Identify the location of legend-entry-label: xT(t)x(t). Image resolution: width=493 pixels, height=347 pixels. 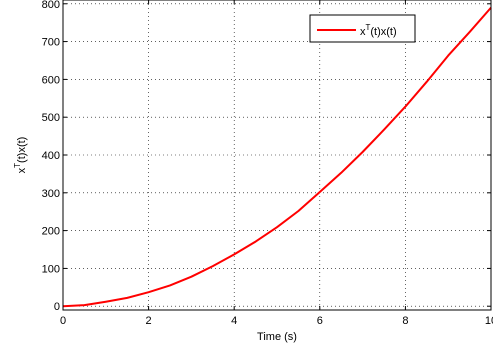
(378, 30).